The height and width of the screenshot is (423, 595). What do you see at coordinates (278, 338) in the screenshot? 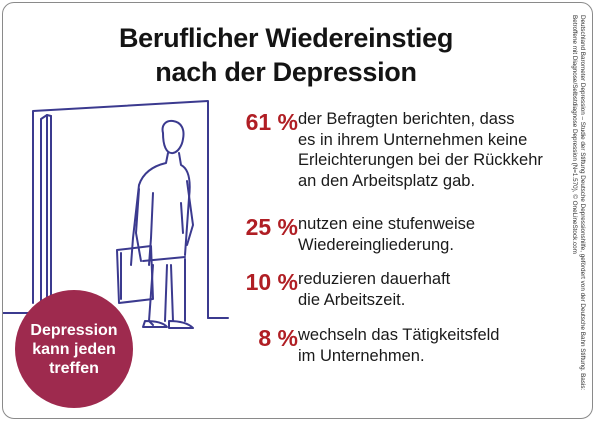
I see `stat-percent: 8 %` at bounding box center [278, 338].